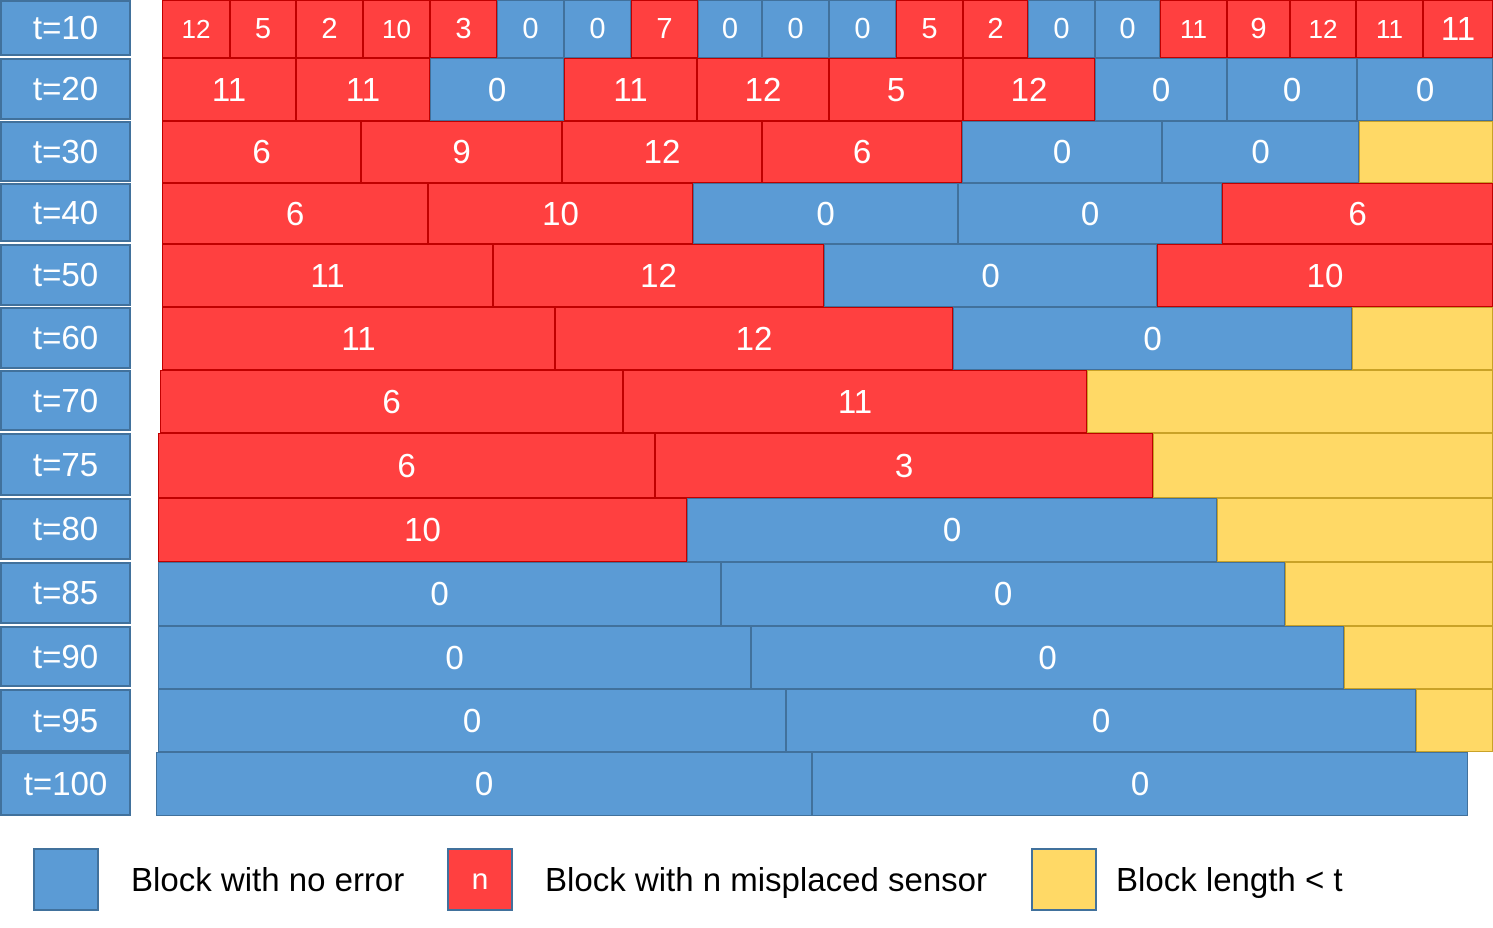 The height and width of the screenshot is (928, 1493). Describe the element at coordinates (65, 593) in the screenshot. I see `row-label: t=85` at that location.